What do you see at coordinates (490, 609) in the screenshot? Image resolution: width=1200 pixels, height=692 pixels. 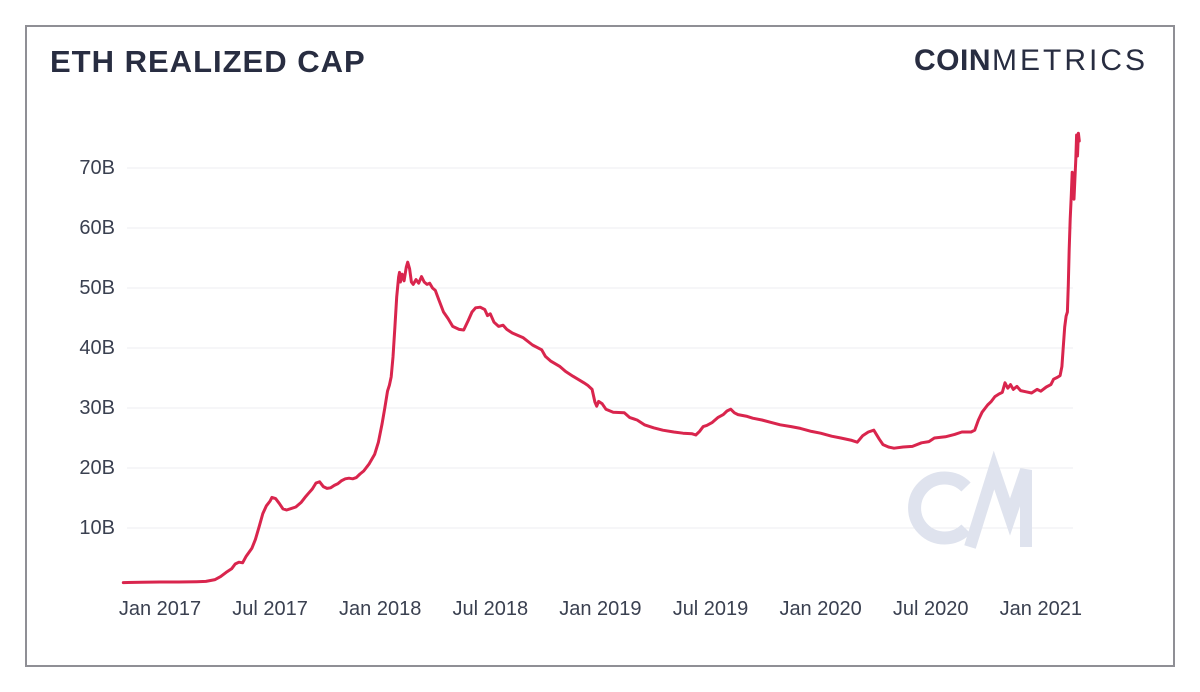 I see `x-axis-label: Jul 2018` at bounding box center [490, 609].